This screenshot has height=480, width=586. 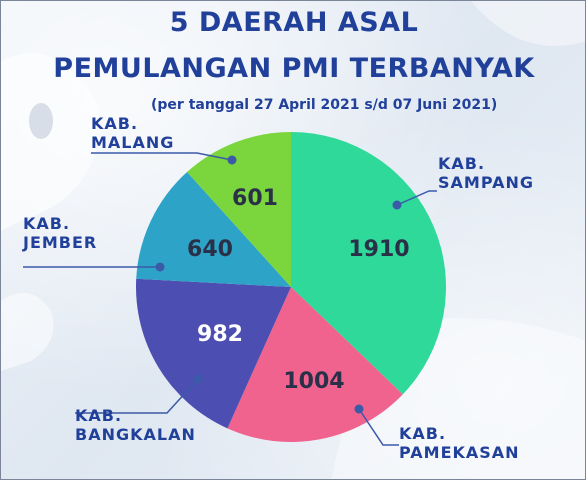 I want to click on leader-line-pamekasan, so click(x=378, y=427).